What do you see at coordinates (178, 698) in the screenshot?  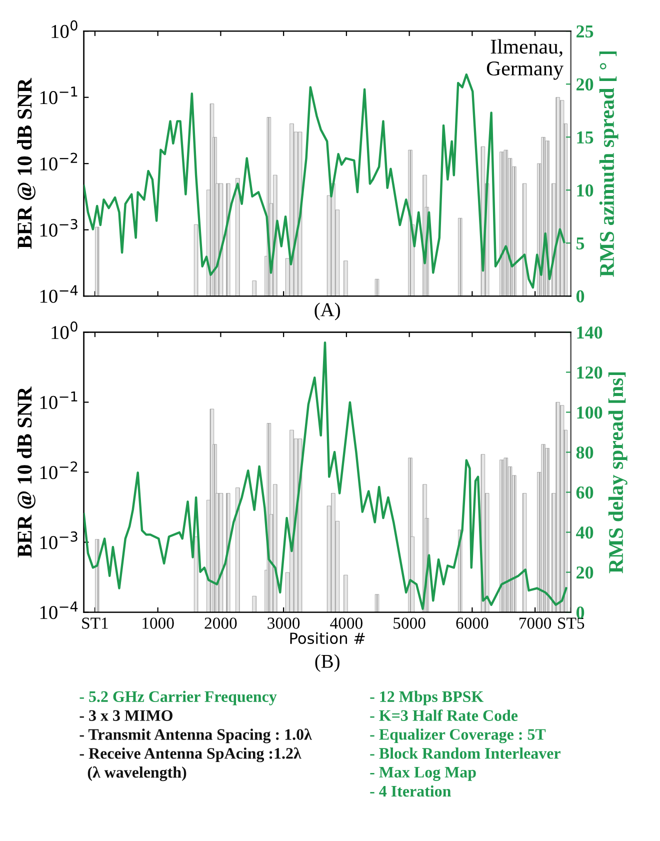 I see `text: - 5.2 GHz Carrier Frequency` at bounding box center [178, 698].